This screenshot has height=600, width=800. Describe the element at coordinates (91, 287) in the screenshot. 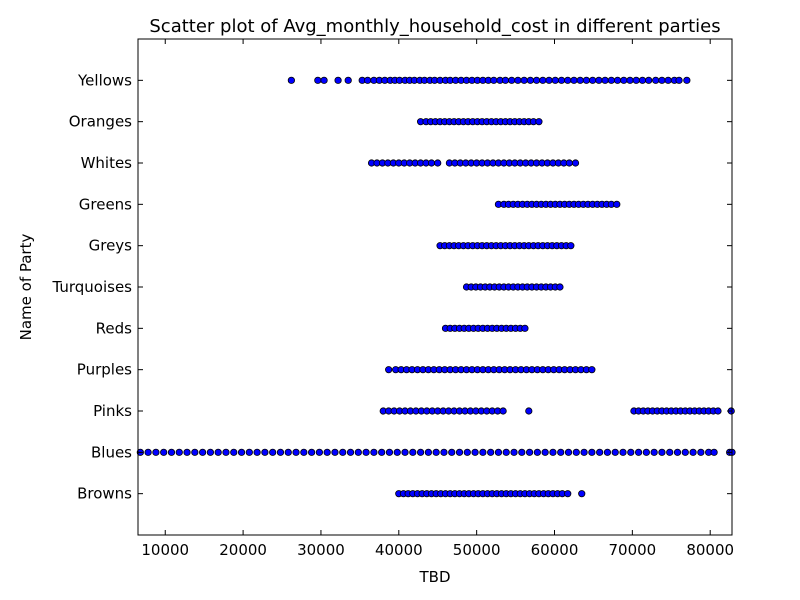

I see `y-tick-label: Turquoises` at that location.